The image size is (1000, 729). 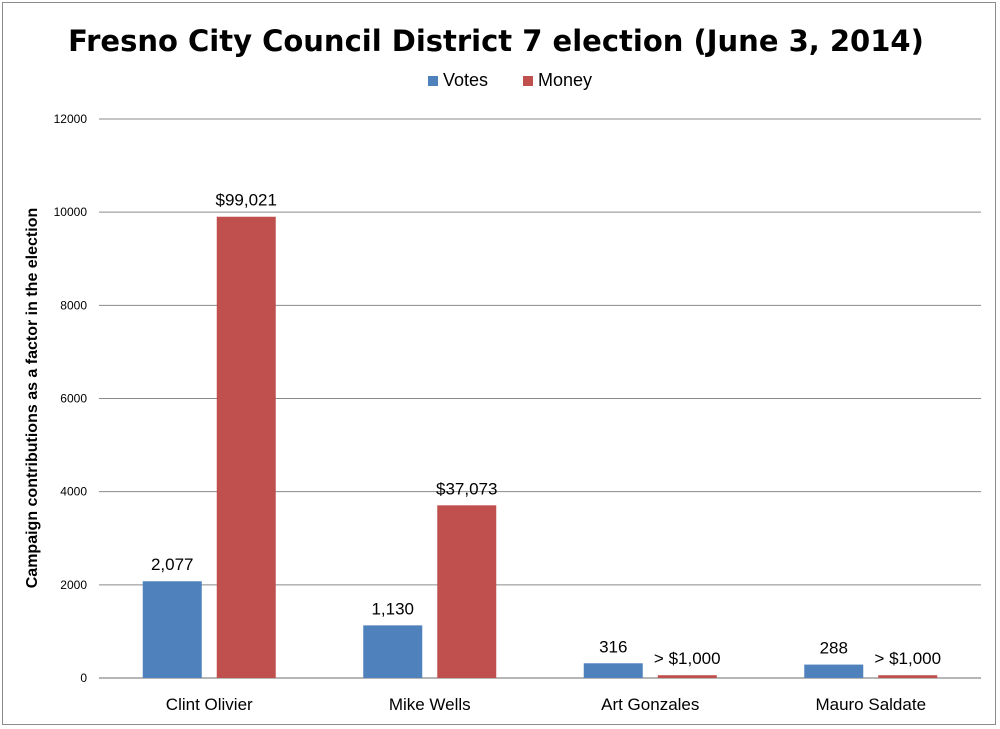 I want to click on data-label: 288, so click(x=834, y=648).